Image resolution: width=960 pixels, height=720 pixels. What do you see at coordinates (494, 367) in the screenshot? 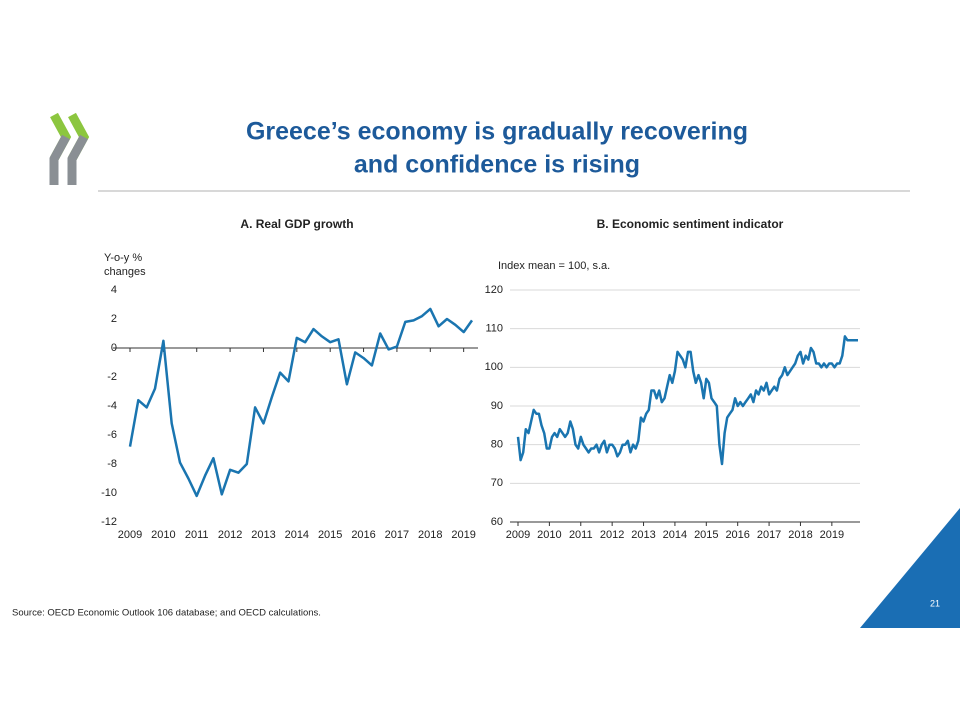
I see `y-tick-label: 100` at bounding box center [494, 367].